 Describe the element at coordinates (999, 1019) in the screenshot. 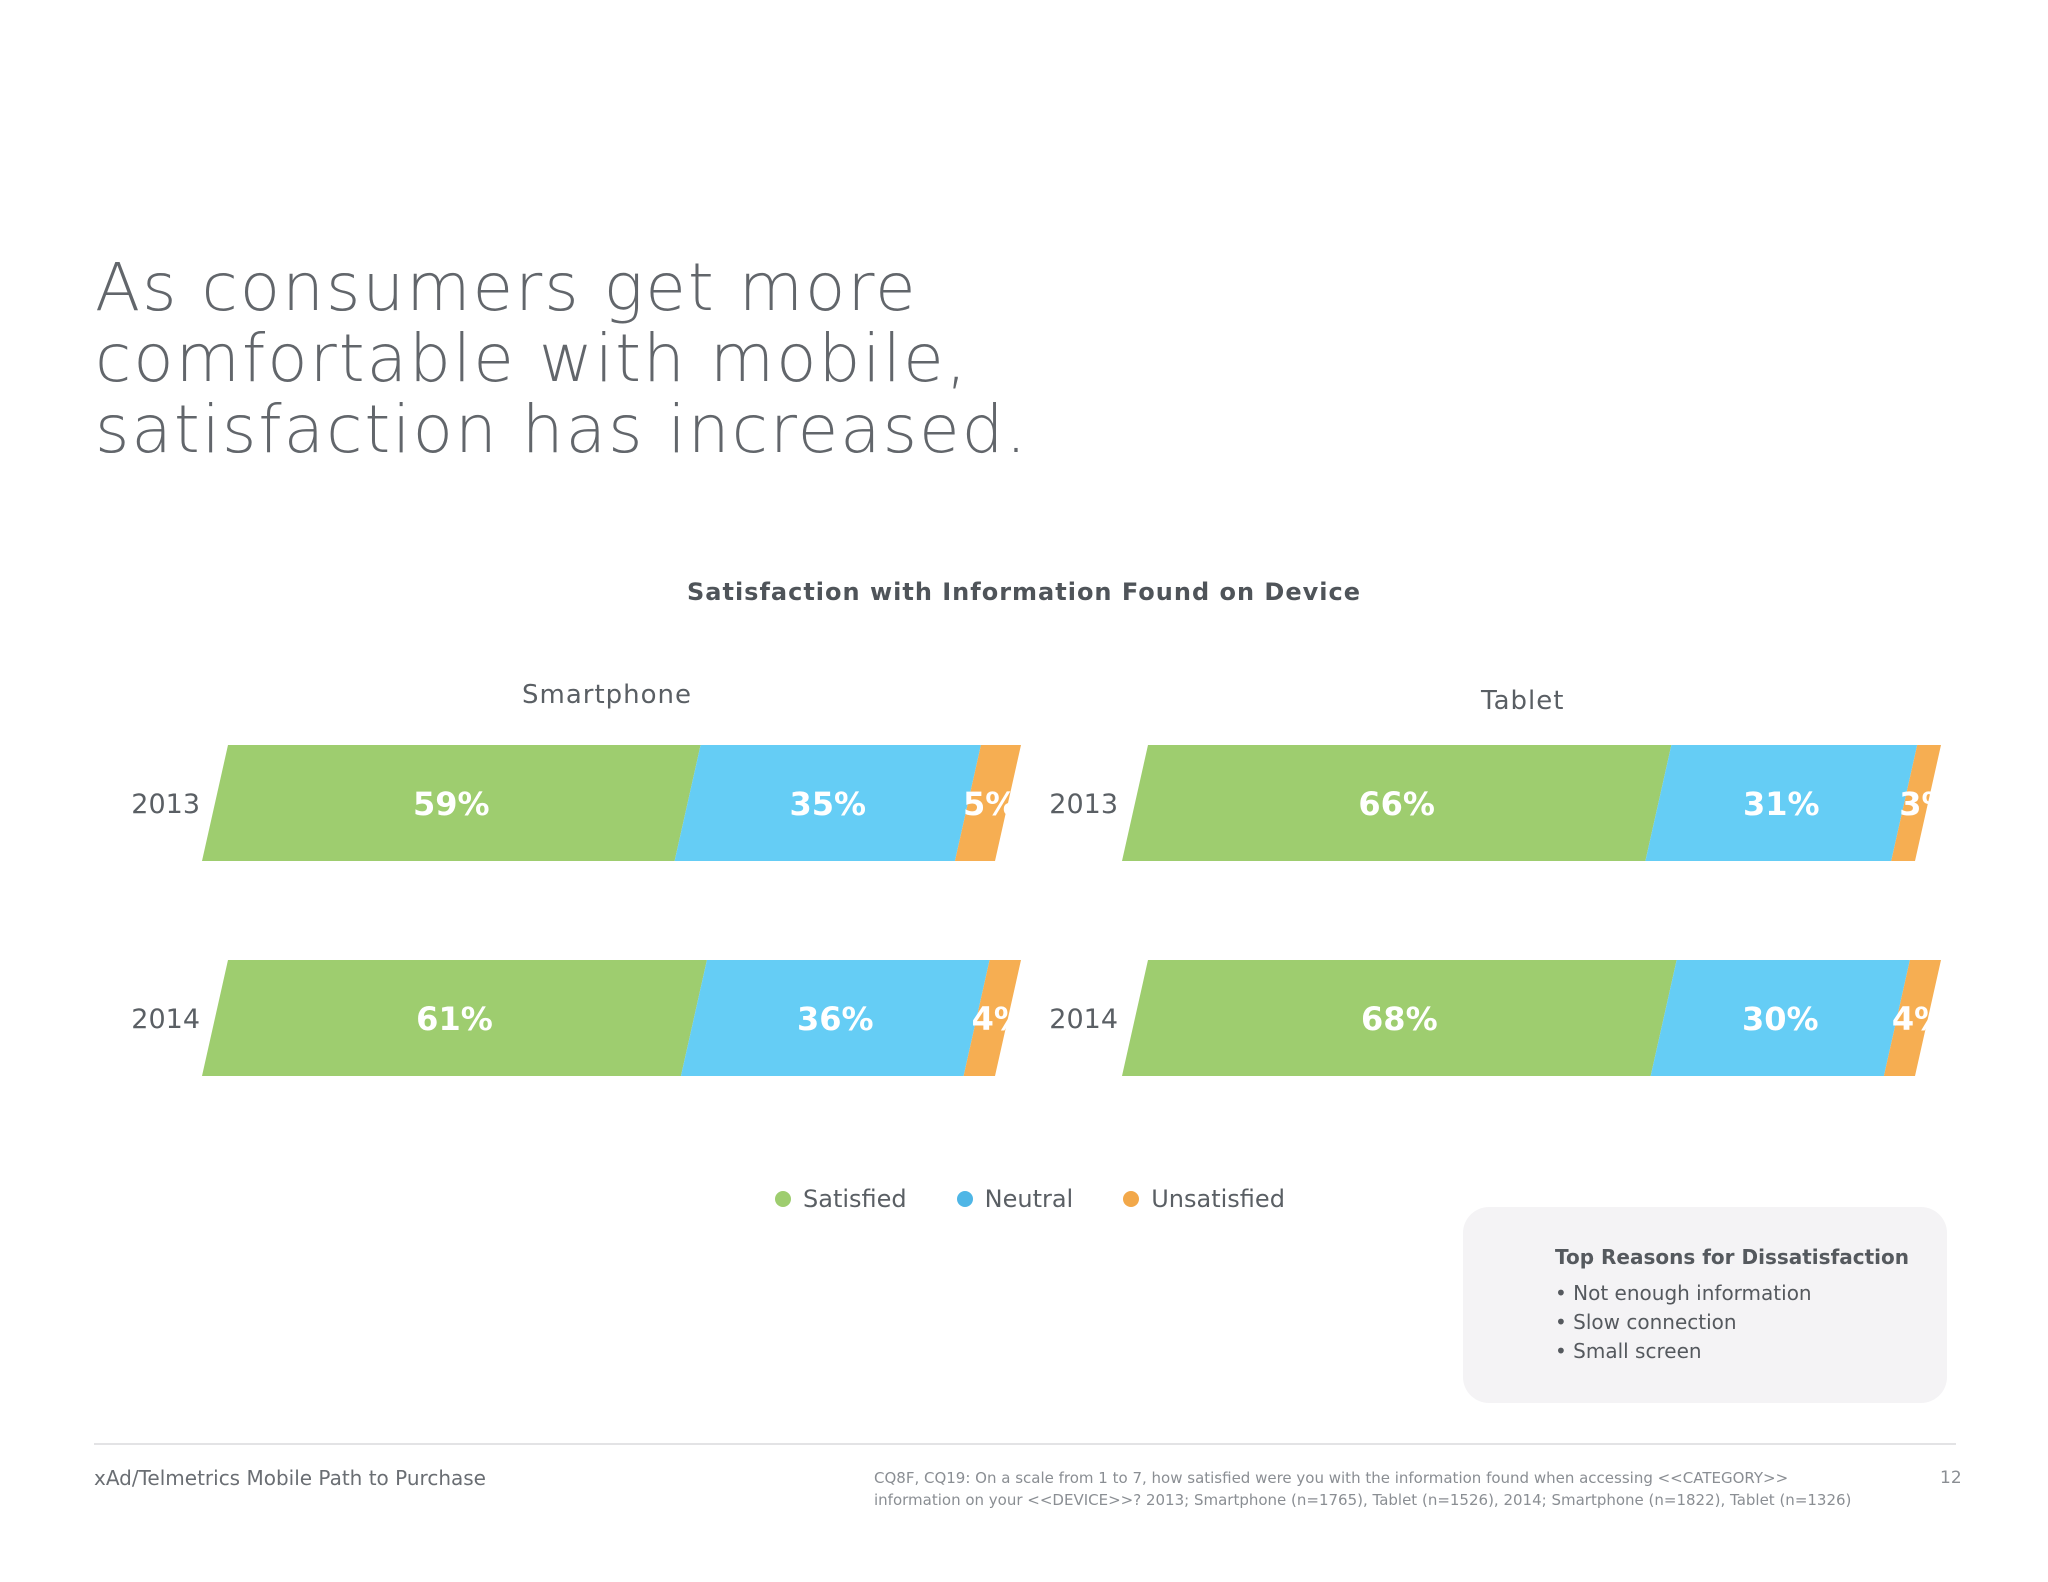

I see `data-label-smartphone-2014-unsatisfied: 4%` at that location.